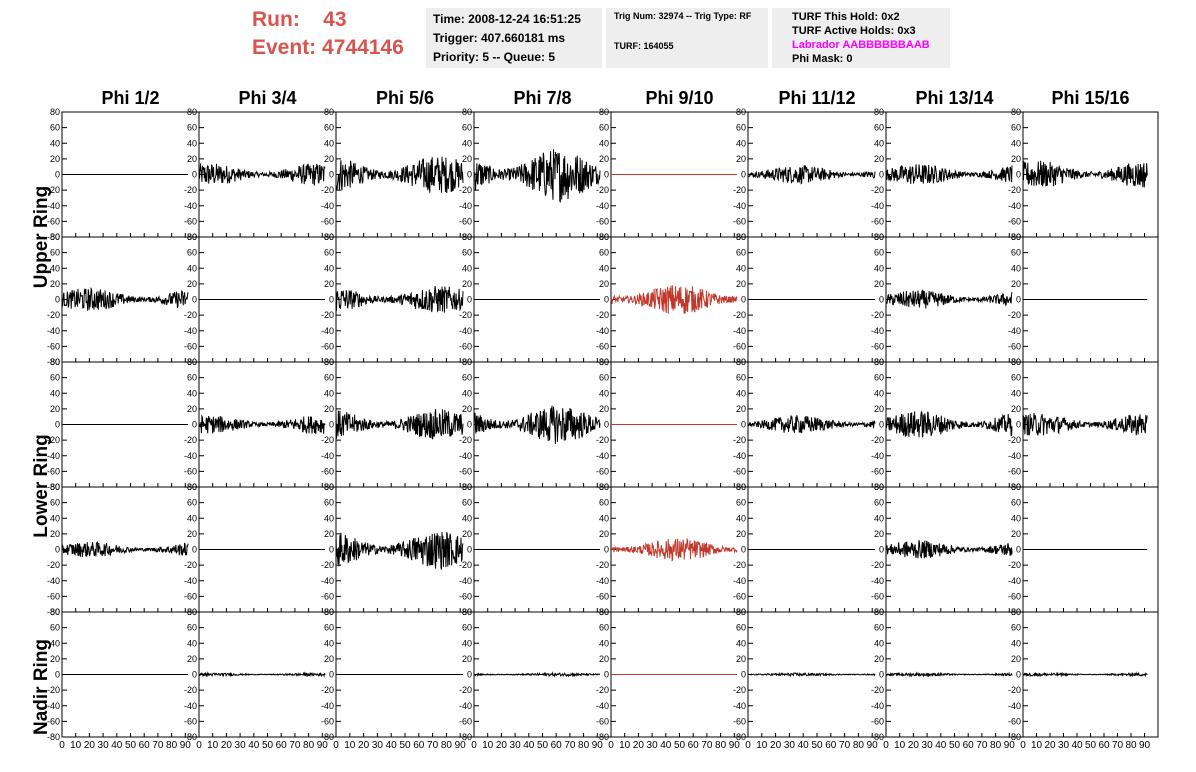 The image size is (1196, 772). Describe the element at coordinates (130, 98) in the screenshot. I see `column-title: Phi 1/2` at that location.